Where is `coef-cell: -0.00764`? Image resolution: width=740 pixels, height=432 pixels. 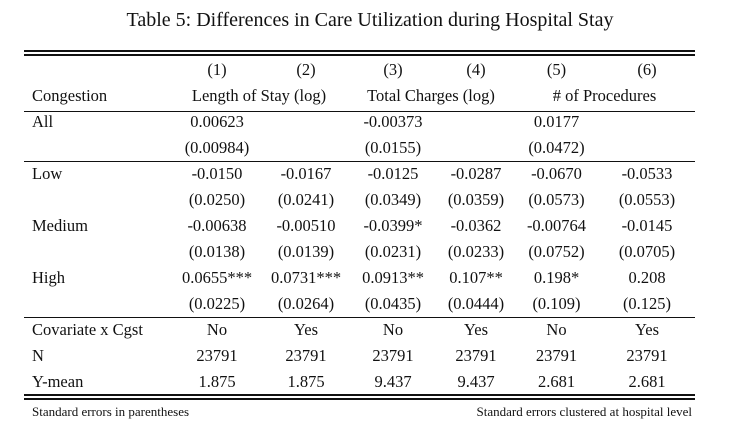
coef-cell: -0.00764 is located at coordinates (556, 225).